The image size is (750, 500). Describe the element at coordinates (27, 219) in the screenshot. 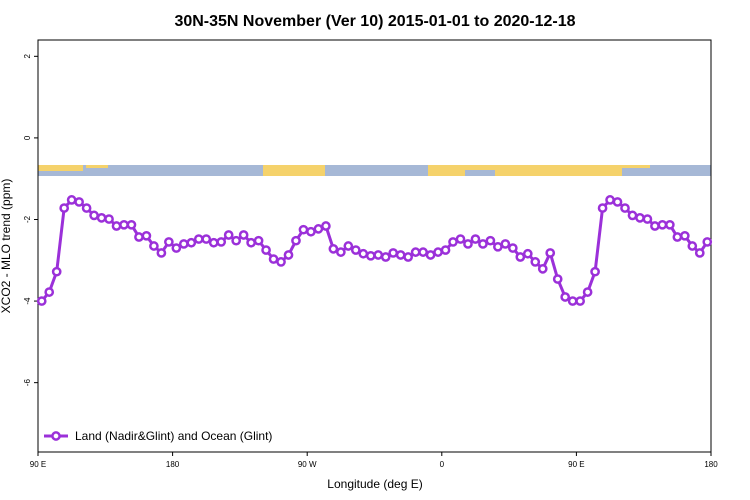

I see `y-tick-label: -2` at that location.